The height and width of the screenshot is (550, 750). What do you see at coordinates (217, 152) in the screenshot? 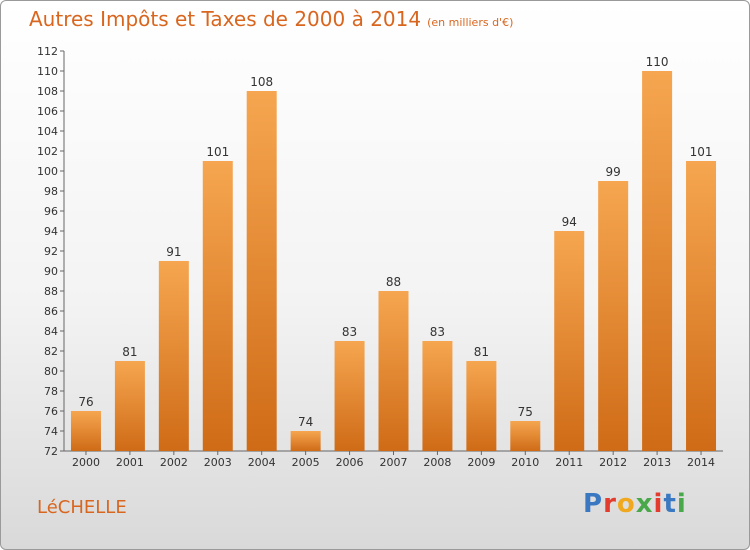
I see `data-label-2003: 101` at bounding box center [217, 152].